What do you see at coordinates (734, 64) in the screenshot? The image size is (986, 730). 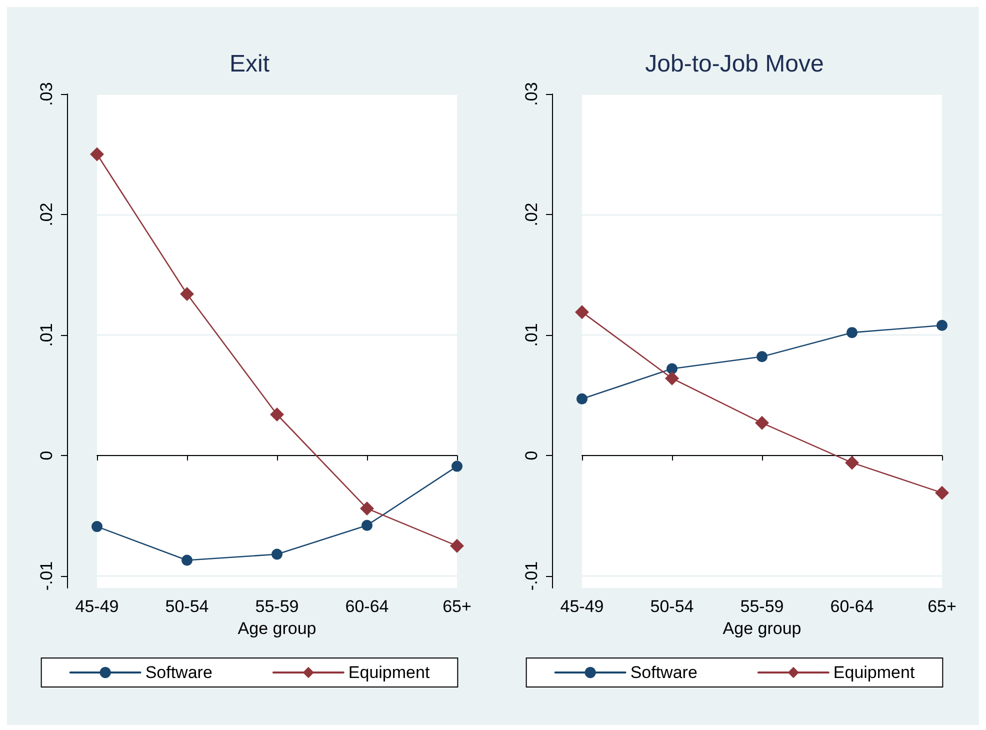 I see `chart-title: Job-to-Job Move` at bounding box center [734, 64].